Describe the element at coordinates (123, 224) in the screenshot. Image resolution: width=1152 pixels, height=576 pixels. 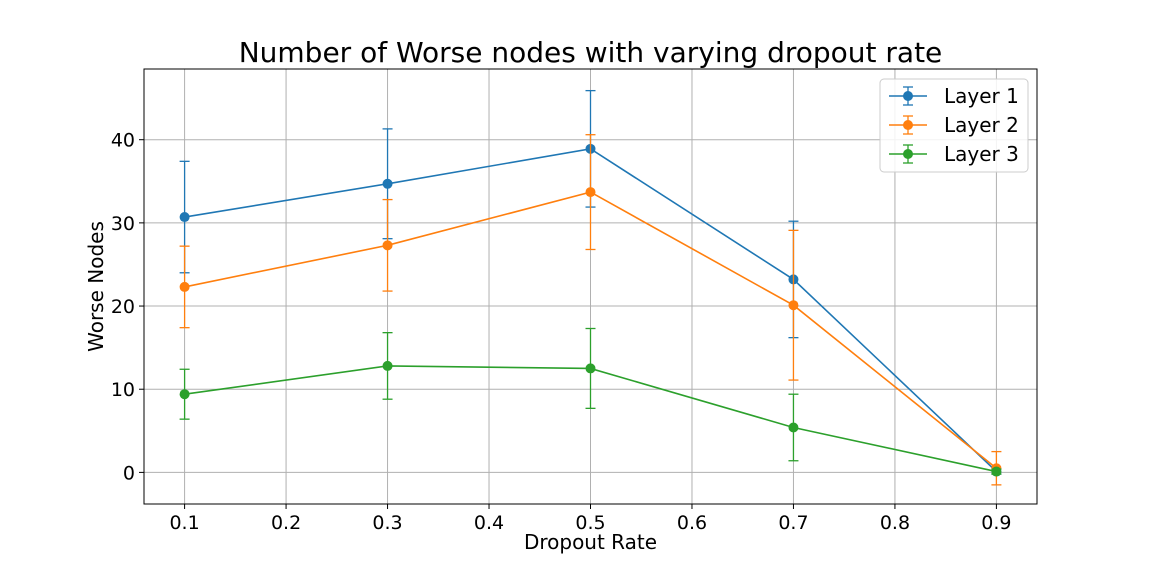
I see `y-tick-label: 30` at that location.